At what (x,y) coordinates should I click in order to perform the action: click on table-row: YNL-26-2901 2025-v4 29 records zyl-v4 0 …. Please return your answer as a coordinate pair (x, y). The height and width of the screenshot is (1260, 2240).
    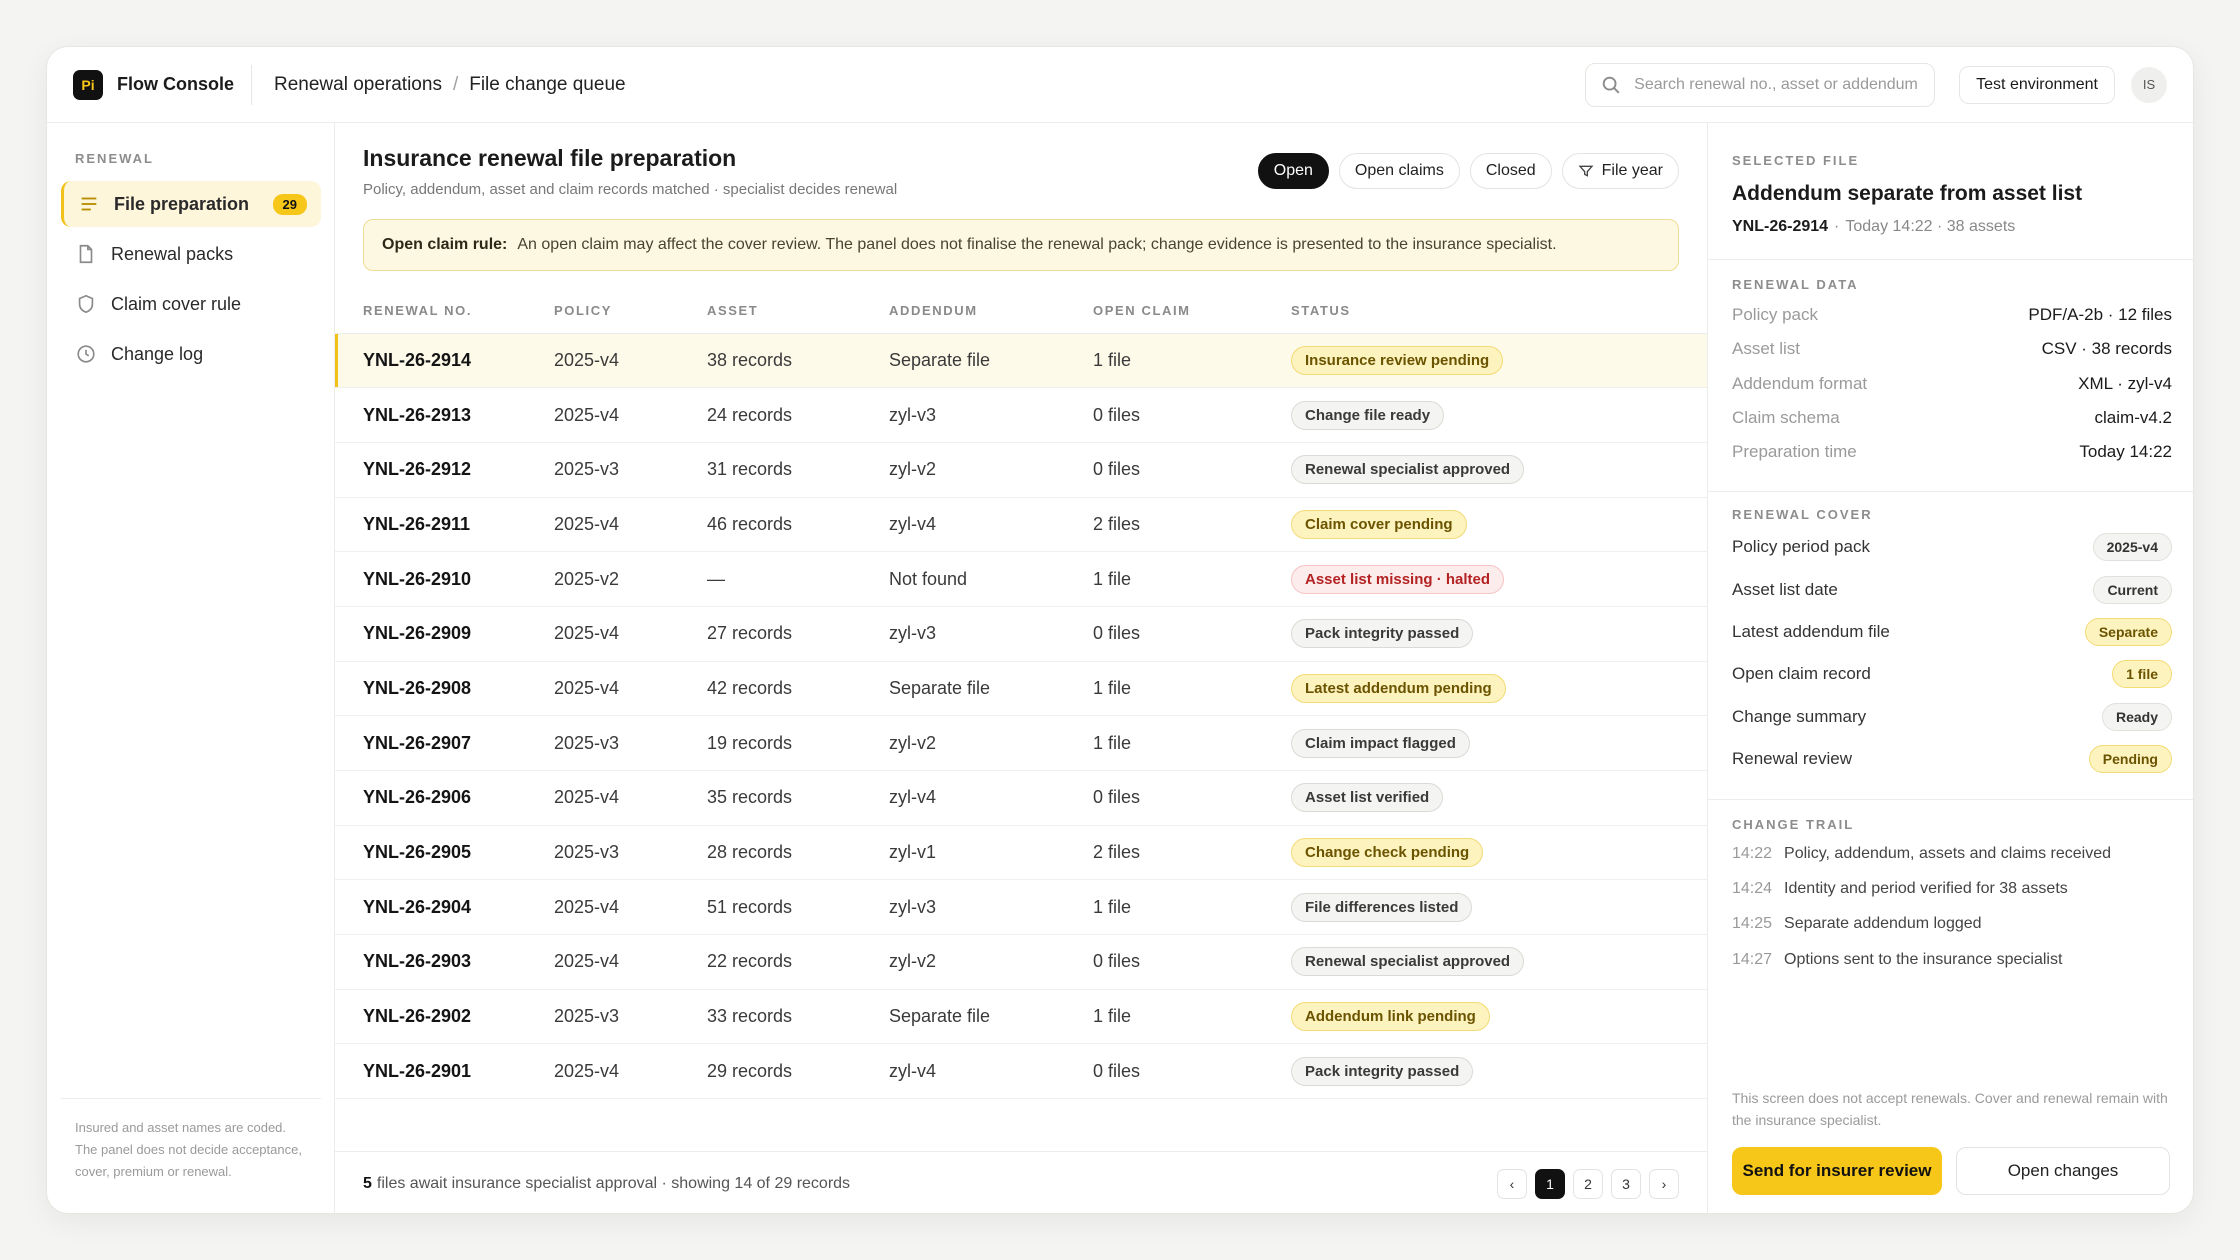
    Looking at the image, I should click on (1021, 1071).